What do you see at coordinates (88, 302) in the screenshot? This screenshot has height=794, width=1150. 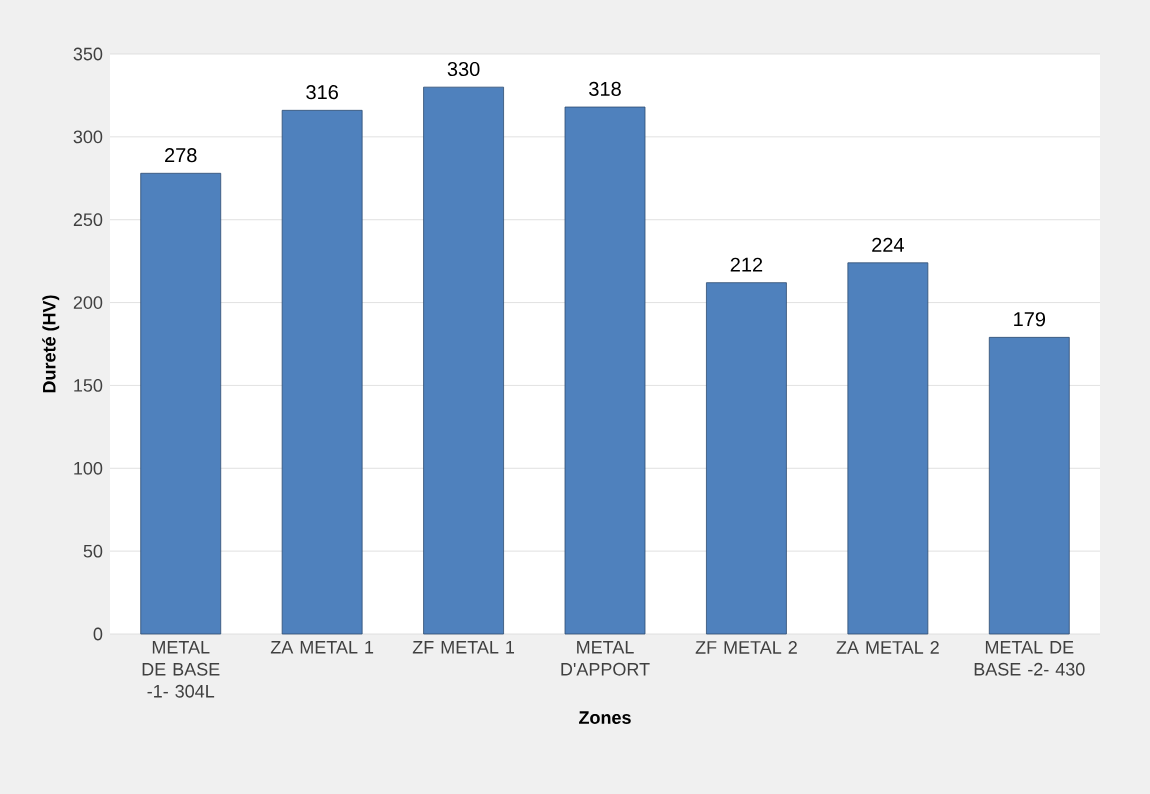 I see `y-tick-label: 200` at bounding box center [88, 302].